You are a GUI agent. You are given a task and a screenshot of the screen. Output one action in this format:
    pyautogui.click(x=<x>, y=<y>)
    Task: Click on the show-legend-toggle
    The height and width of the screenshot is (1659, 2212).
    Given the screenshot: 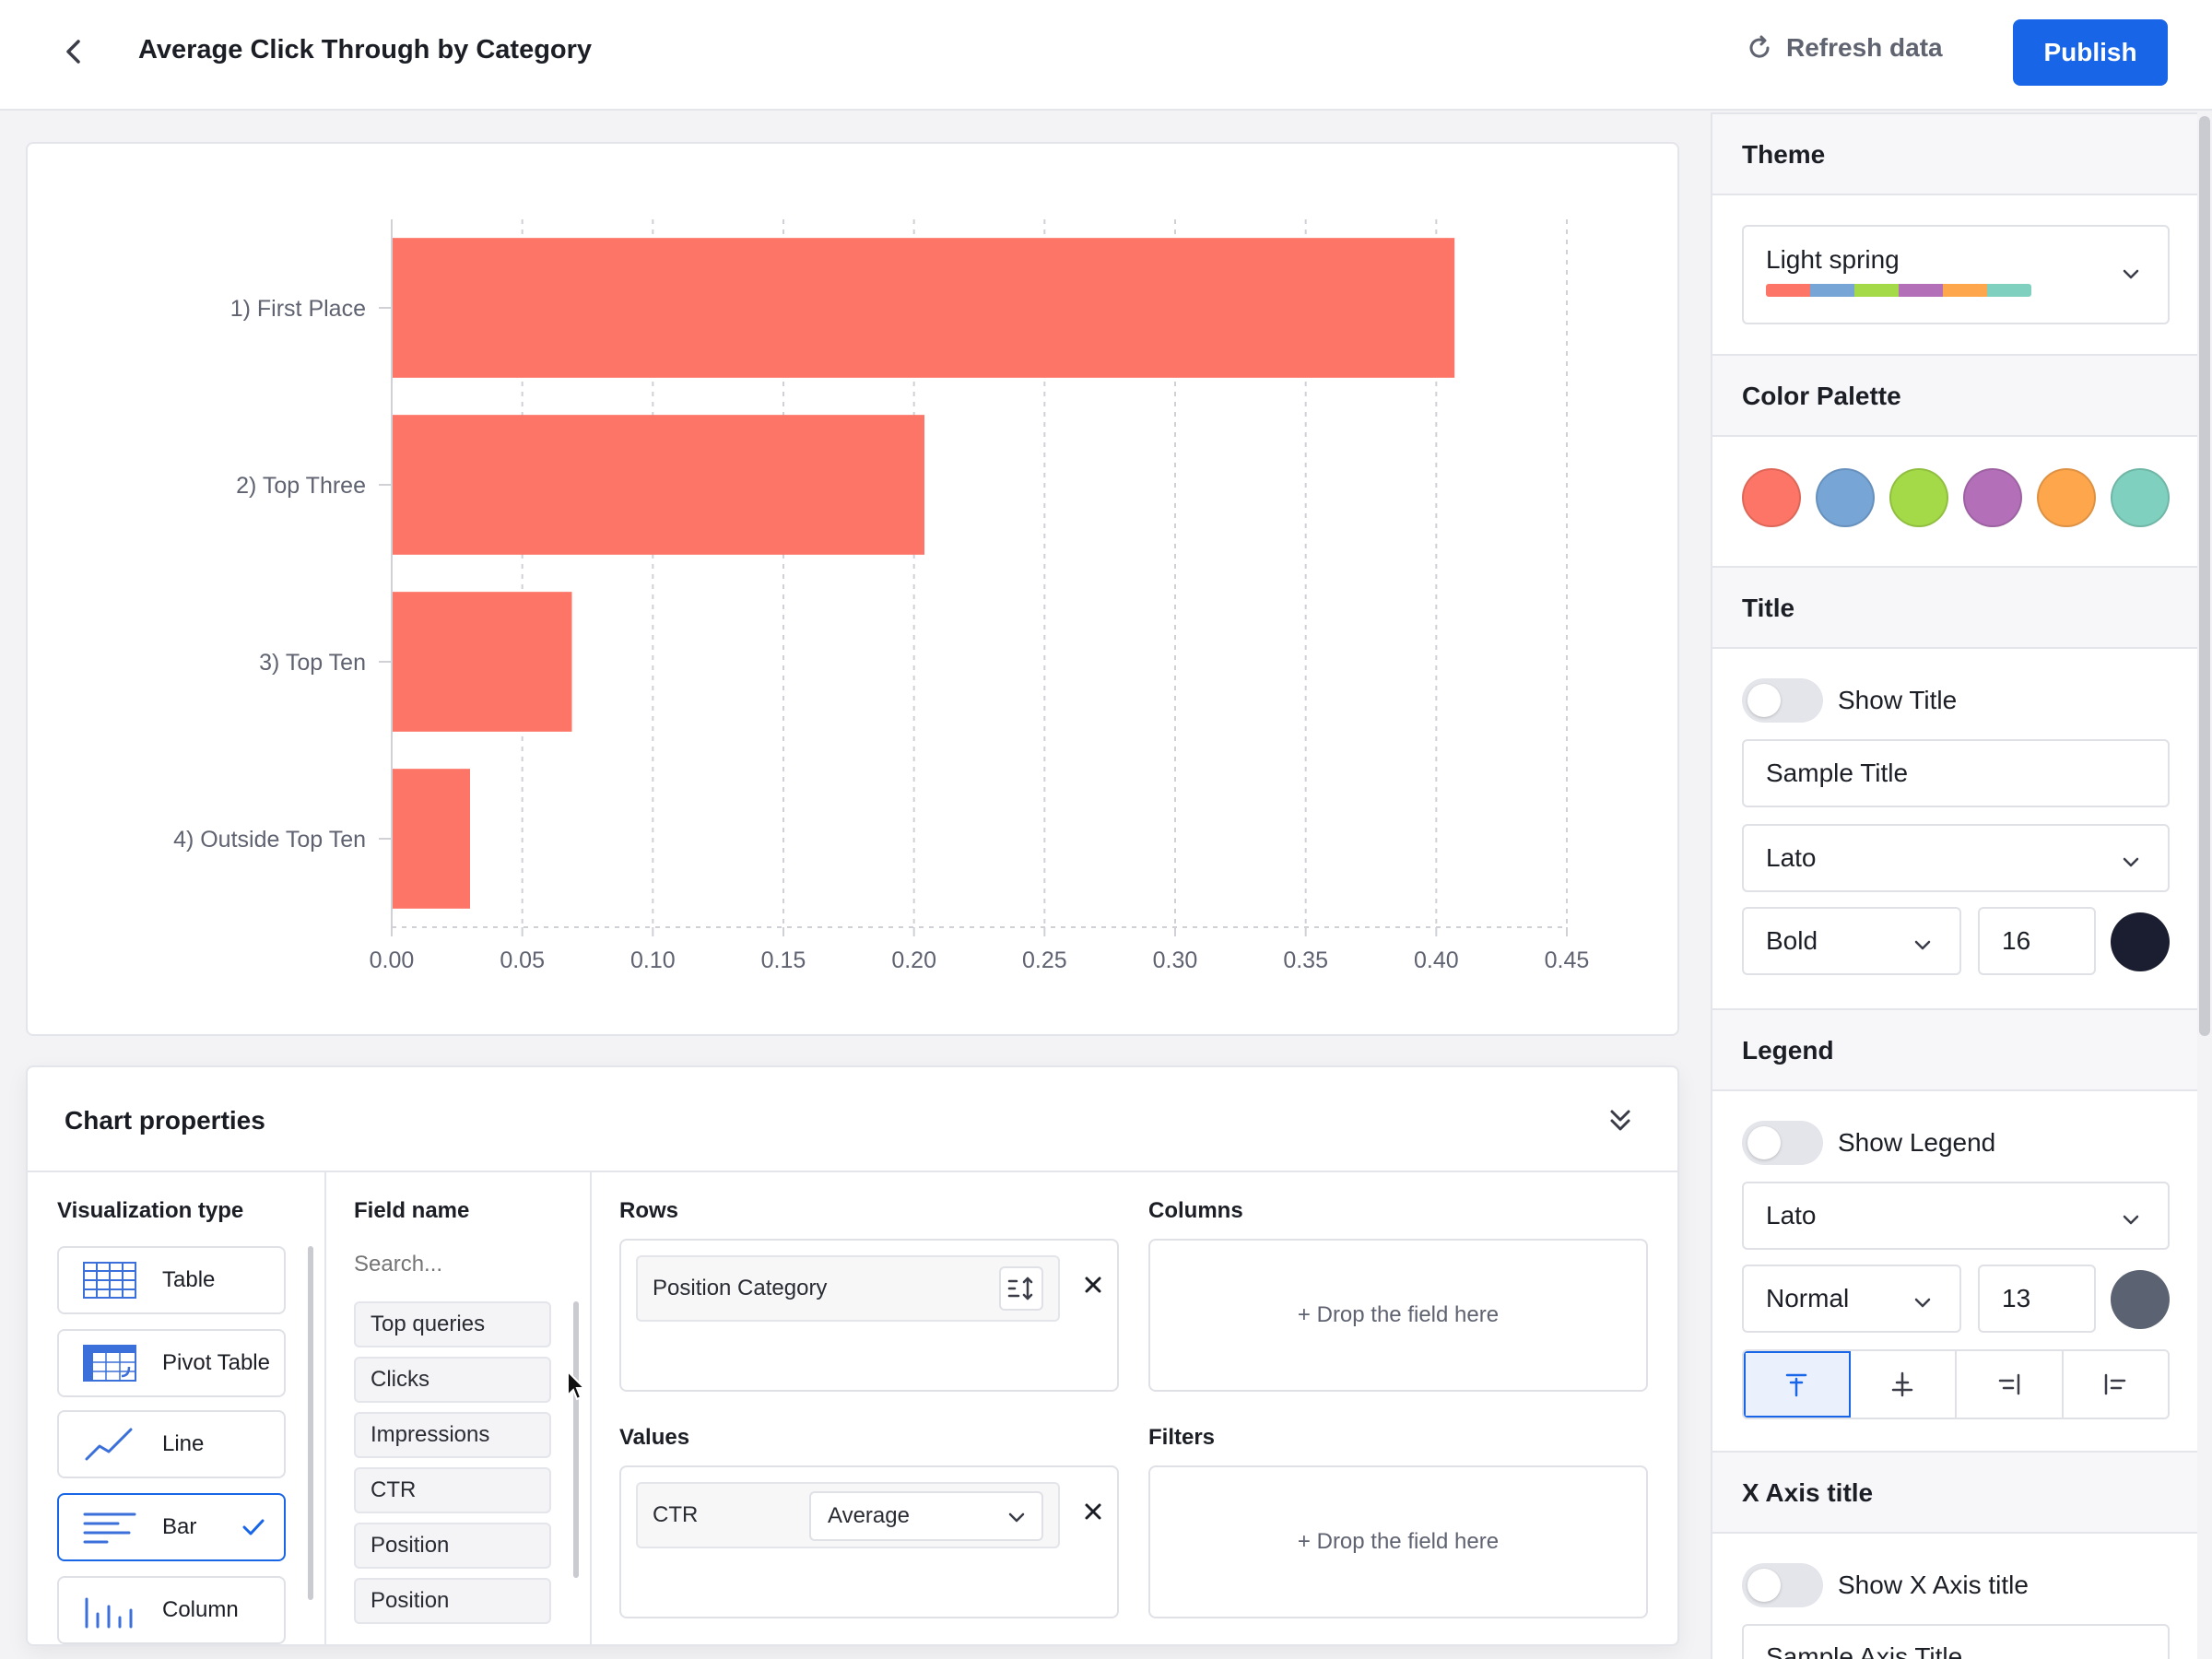 What is the action you would take?
    pyautogui.click(x=1782, y=1143)
    